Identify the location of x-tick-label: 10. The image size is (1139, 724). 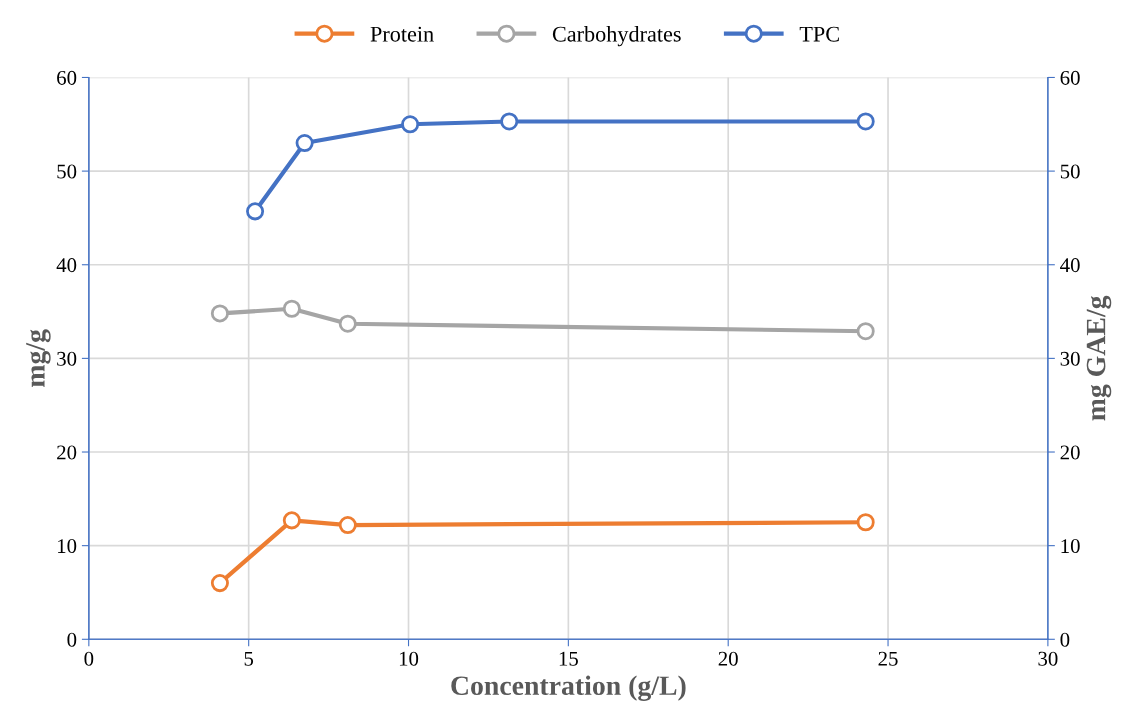
(409, 658).